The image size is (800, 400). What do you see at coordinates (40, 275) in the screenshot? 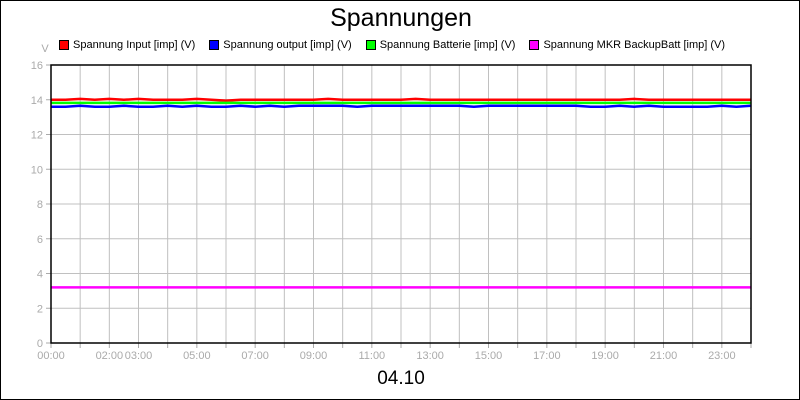
I see `y-tick-label: 4` at bounding box center [40, 275].